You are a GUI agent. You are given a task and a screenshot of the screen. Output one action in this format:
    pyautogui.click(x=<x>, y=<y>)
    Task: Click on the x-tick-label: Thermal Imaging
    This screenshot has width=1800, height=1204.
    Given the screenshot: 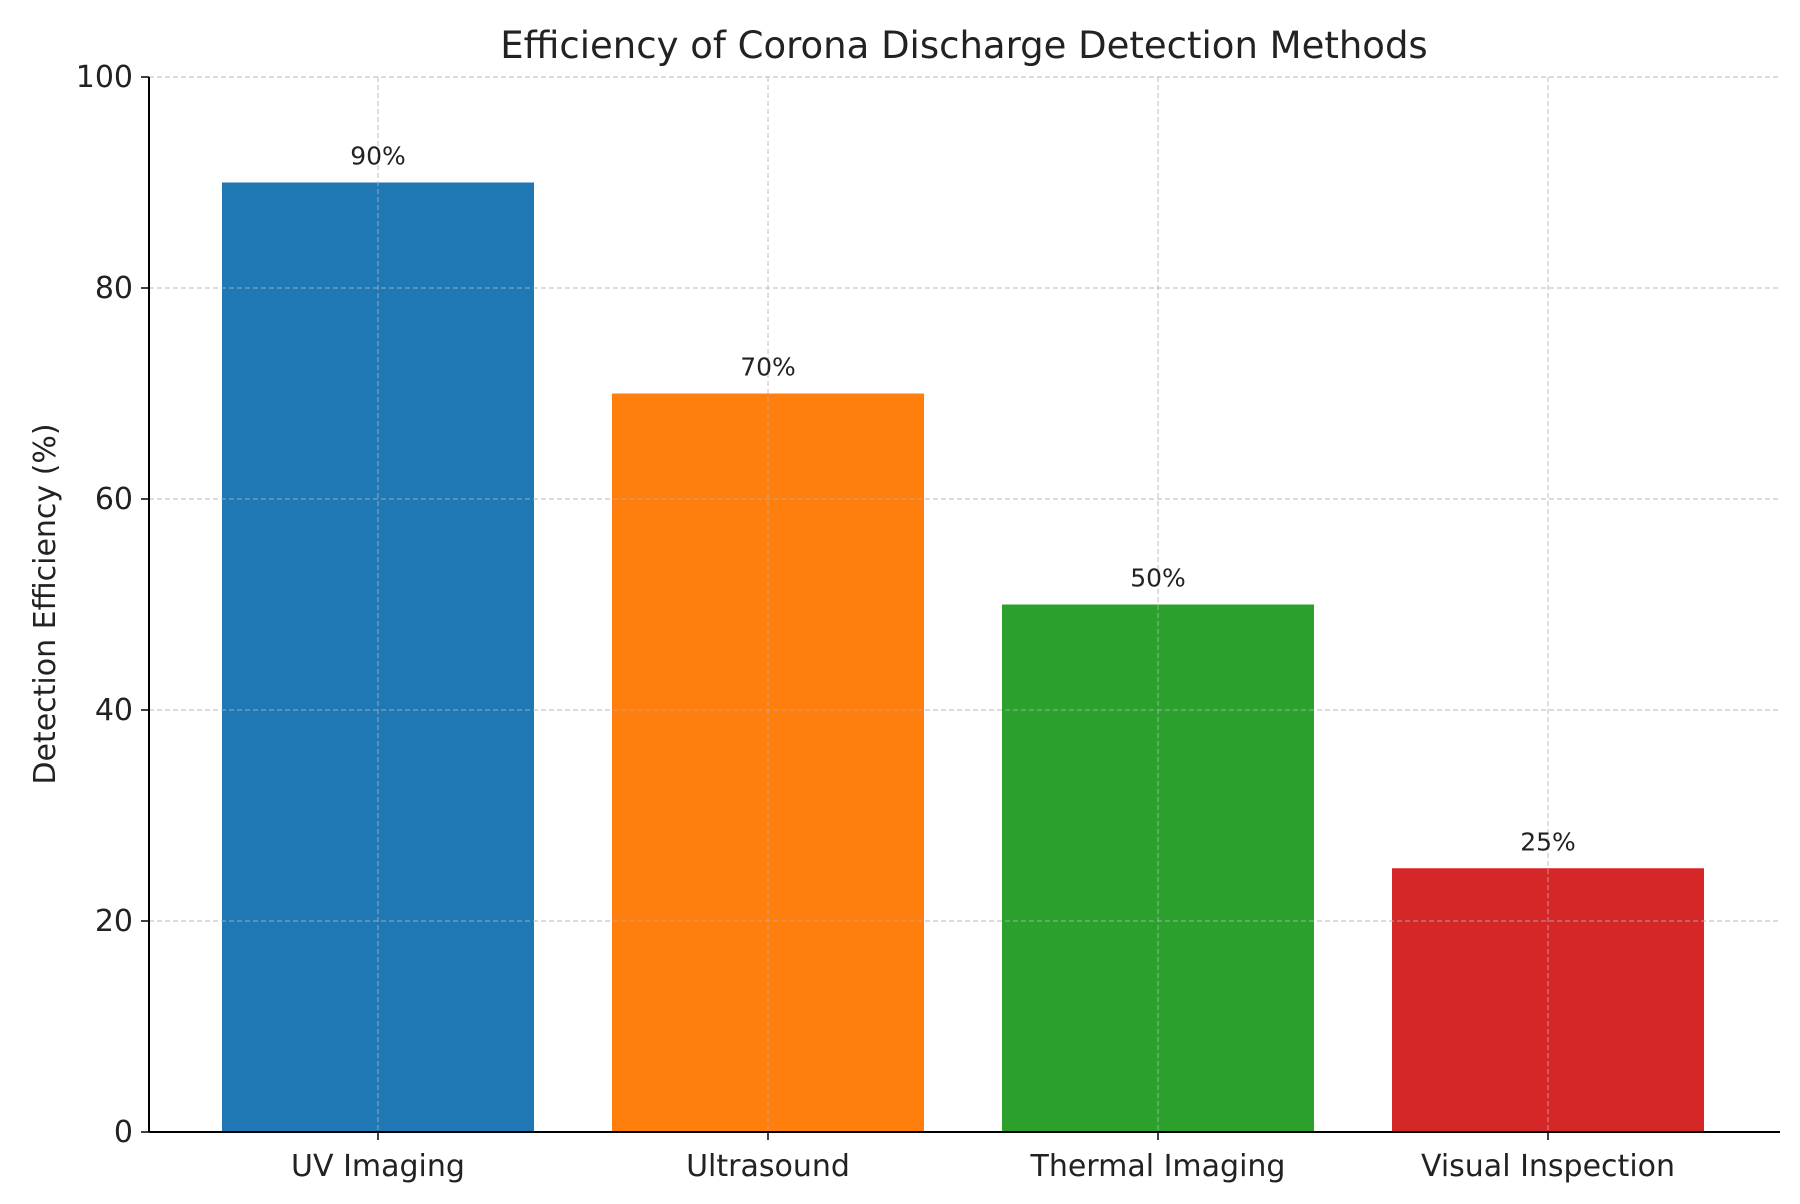 What is the action you would take?
    pyautogui.click(x=1158, y=1166)
    